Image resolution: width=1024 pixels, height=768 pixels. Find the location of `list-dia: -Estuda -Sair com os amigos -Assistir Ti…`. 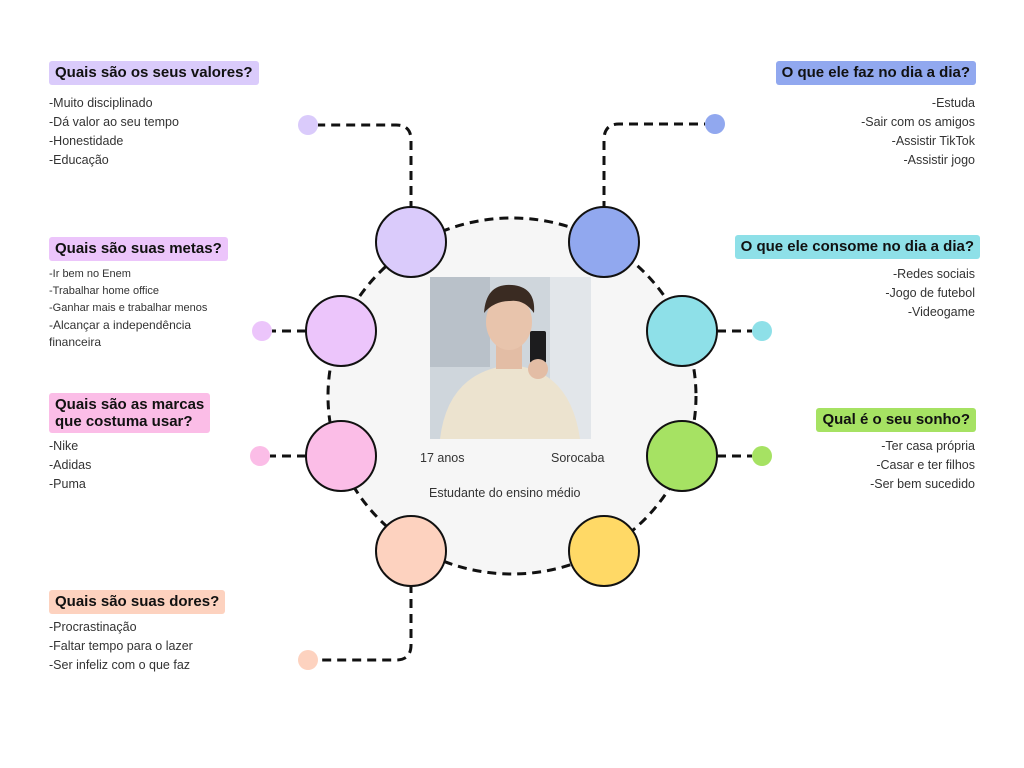

list-dia: -Estuda -Sair com os amigos -Assistir Ti… is located at coordinates (918, 132).